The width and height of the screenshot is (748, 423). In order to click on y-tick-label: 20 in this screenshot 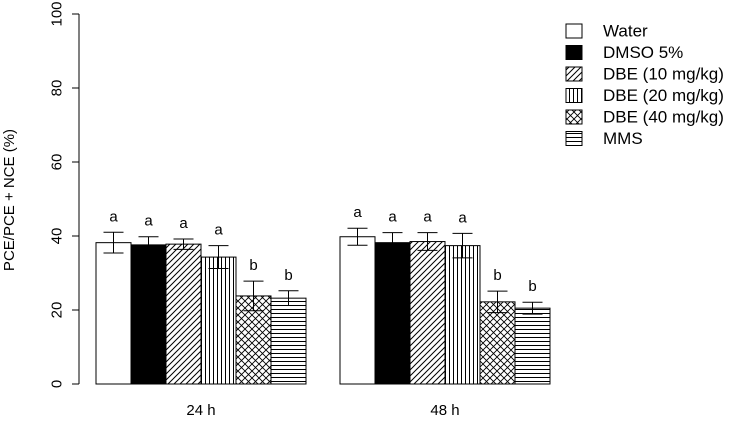, I will do `click(57, 310)`.